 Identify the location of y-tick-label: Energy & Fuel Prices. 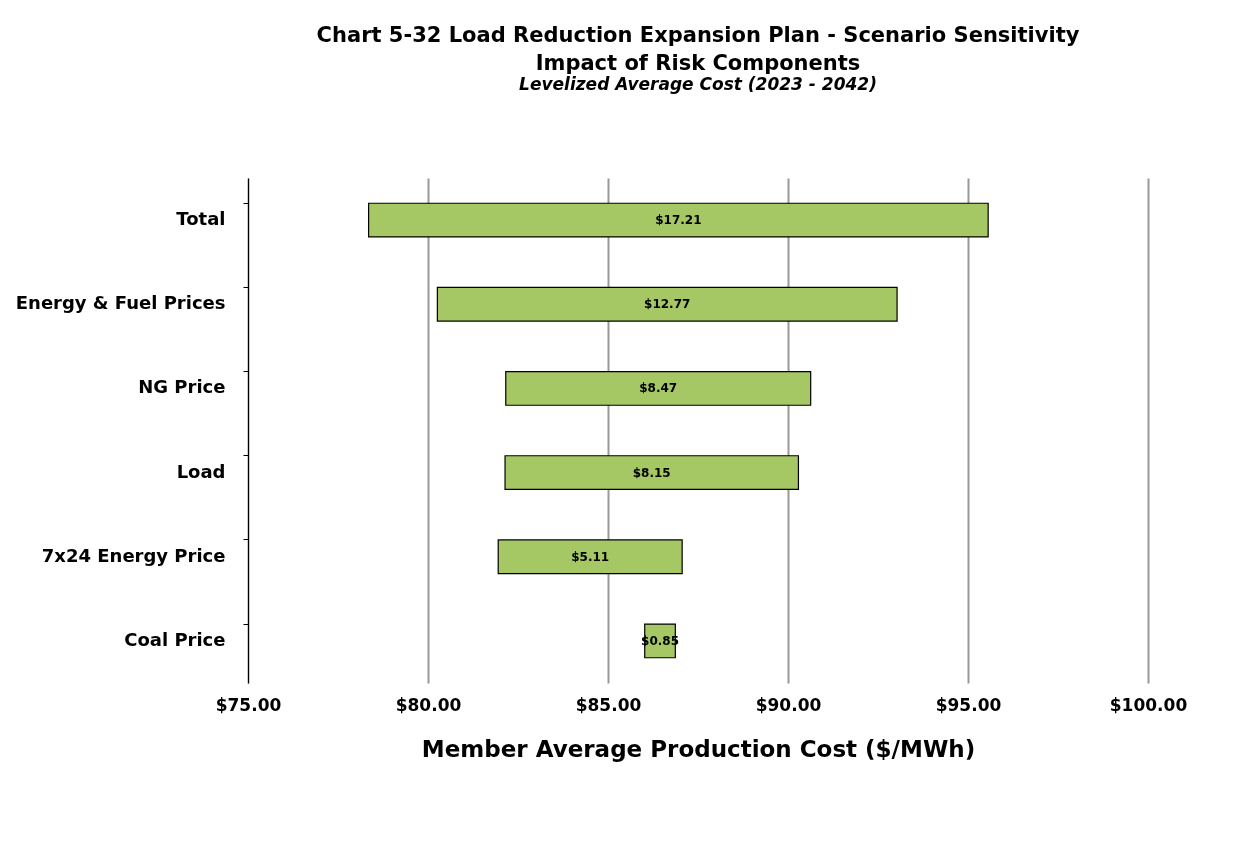
(120, 303).